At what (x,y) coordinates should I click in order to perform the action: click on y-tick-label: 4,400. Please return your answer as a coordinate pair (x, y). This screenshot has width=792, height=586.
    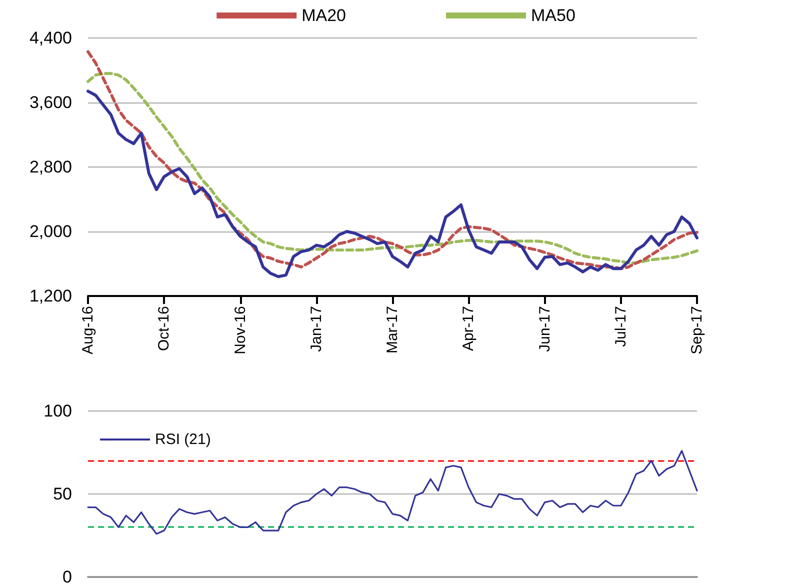
    Looking at the image, I should click on (50, 38).